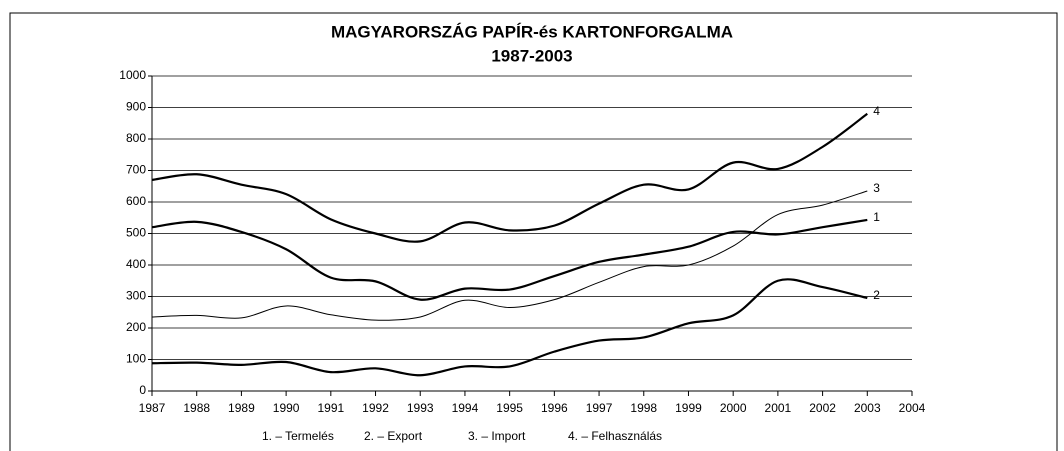 The image size is (1064, 451). I want to click on series-end-label: 4, so click(876, 111).